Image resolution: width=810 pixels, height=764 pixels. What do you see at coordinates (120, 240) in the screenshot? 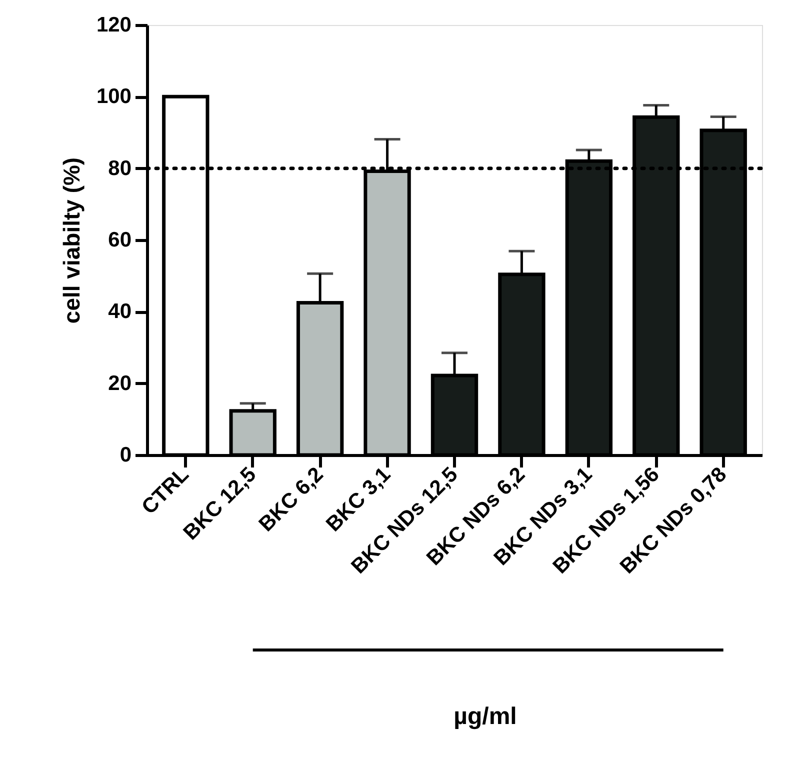
I see `y-tick-label: 60` at bounding box center [120, 240].